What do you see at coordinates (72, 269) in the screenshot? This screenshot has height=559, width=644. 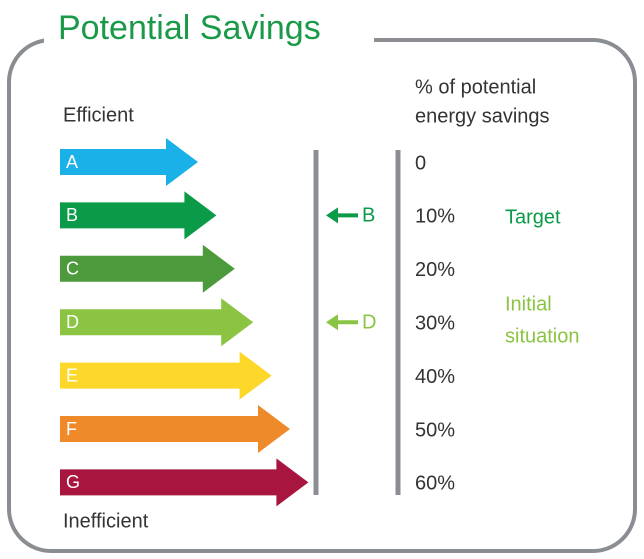 I see `class-label: C` at bounding box center [72, 269].